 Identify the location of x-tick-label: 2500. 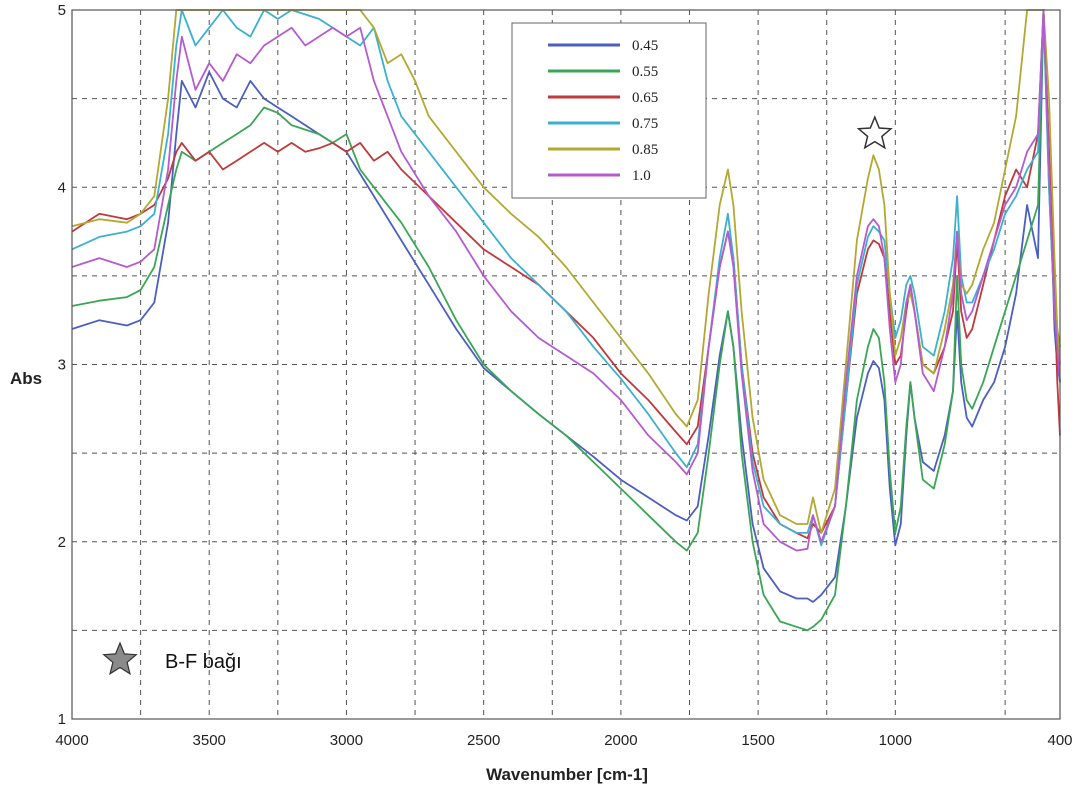
(483, 740).